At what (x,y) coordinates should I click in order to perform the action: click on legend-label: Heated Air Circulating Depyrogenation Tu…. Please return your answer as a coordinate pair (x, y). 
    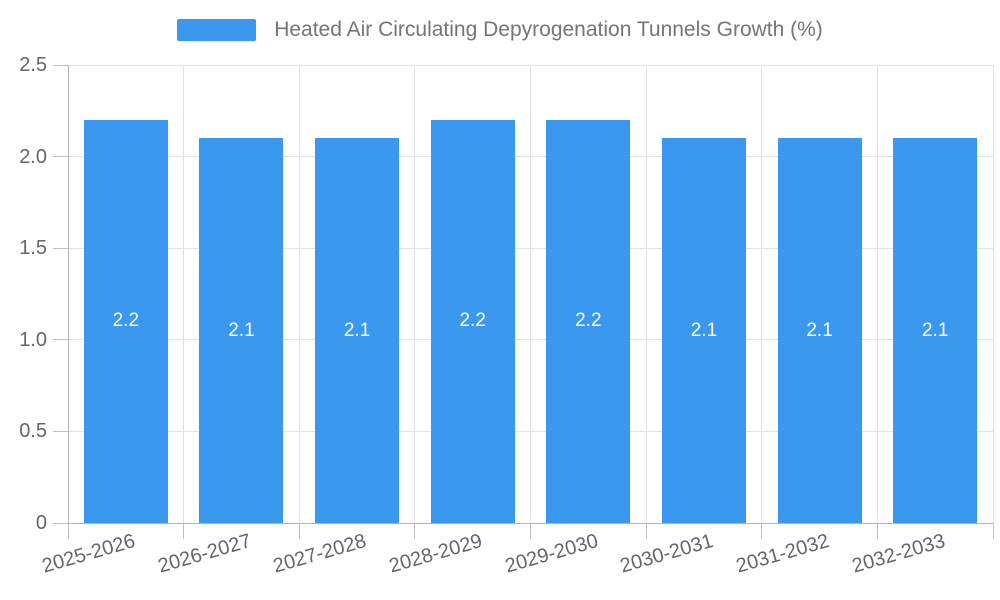
    Looking at the image, I should click on (548, 29).